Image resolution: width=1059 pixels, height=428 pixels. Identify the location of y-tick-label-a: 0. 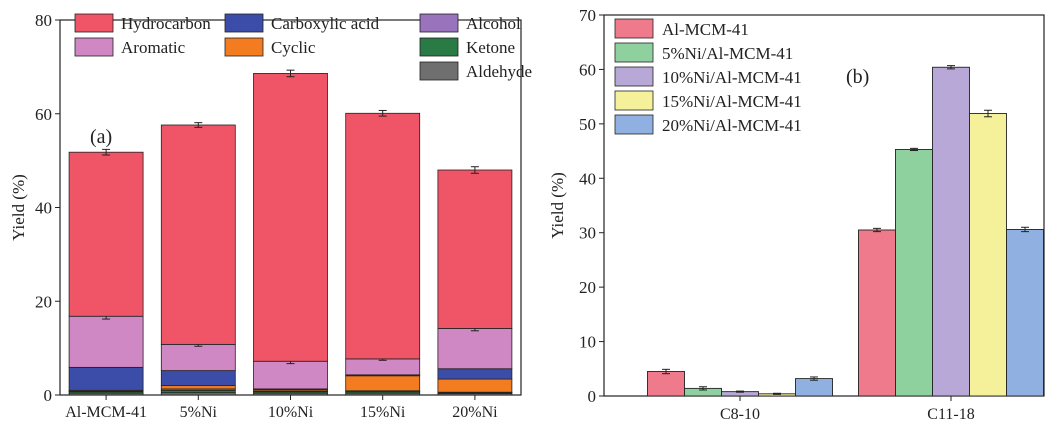
(48, 395).